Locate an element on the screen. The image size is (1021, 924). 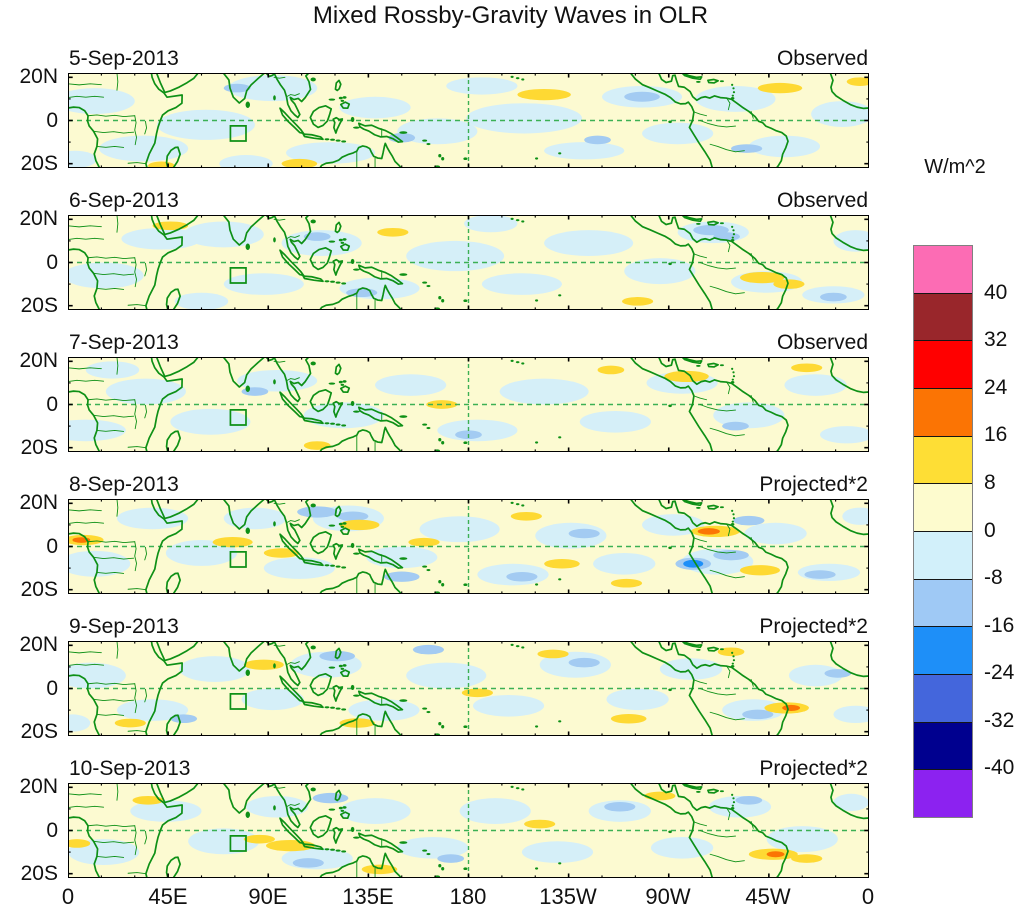
x-axis-label: 90W is located at coordinates (668, 896).